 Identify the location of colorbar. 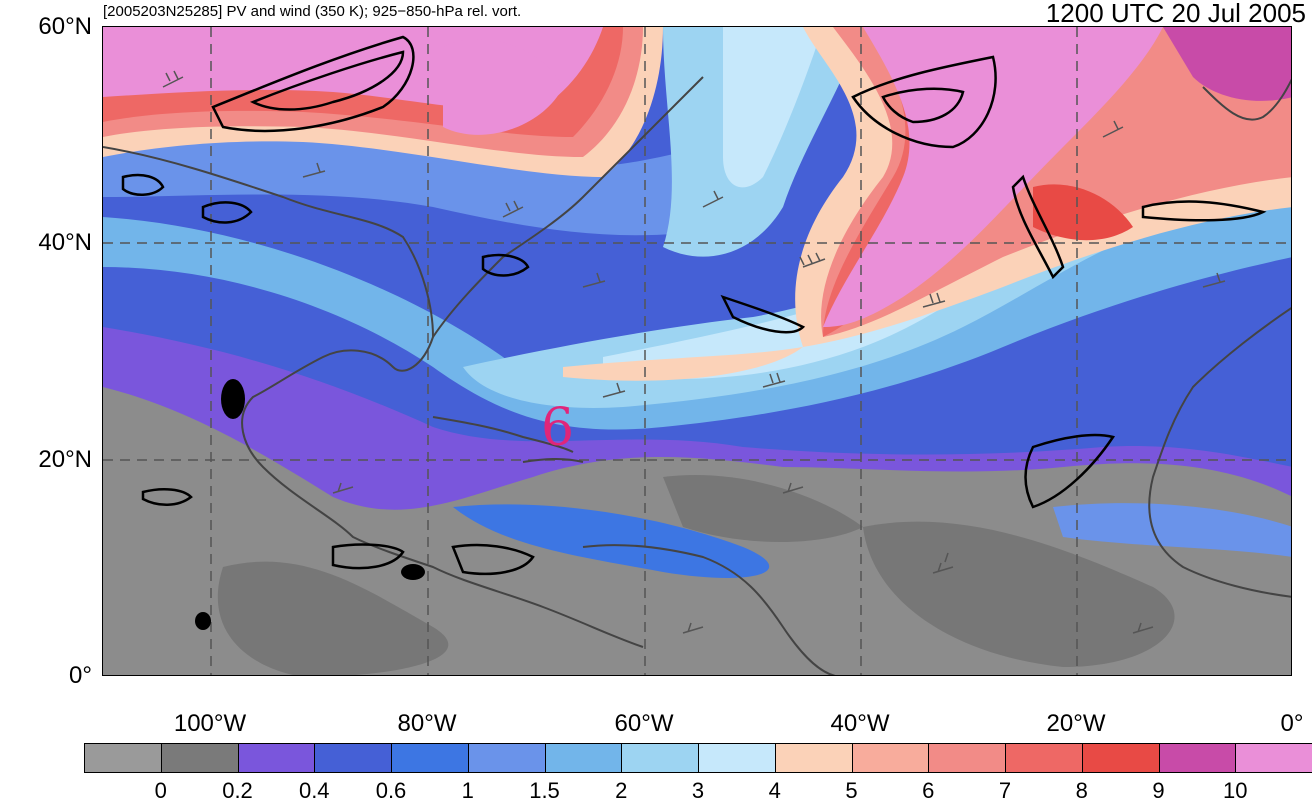
(698, 758).